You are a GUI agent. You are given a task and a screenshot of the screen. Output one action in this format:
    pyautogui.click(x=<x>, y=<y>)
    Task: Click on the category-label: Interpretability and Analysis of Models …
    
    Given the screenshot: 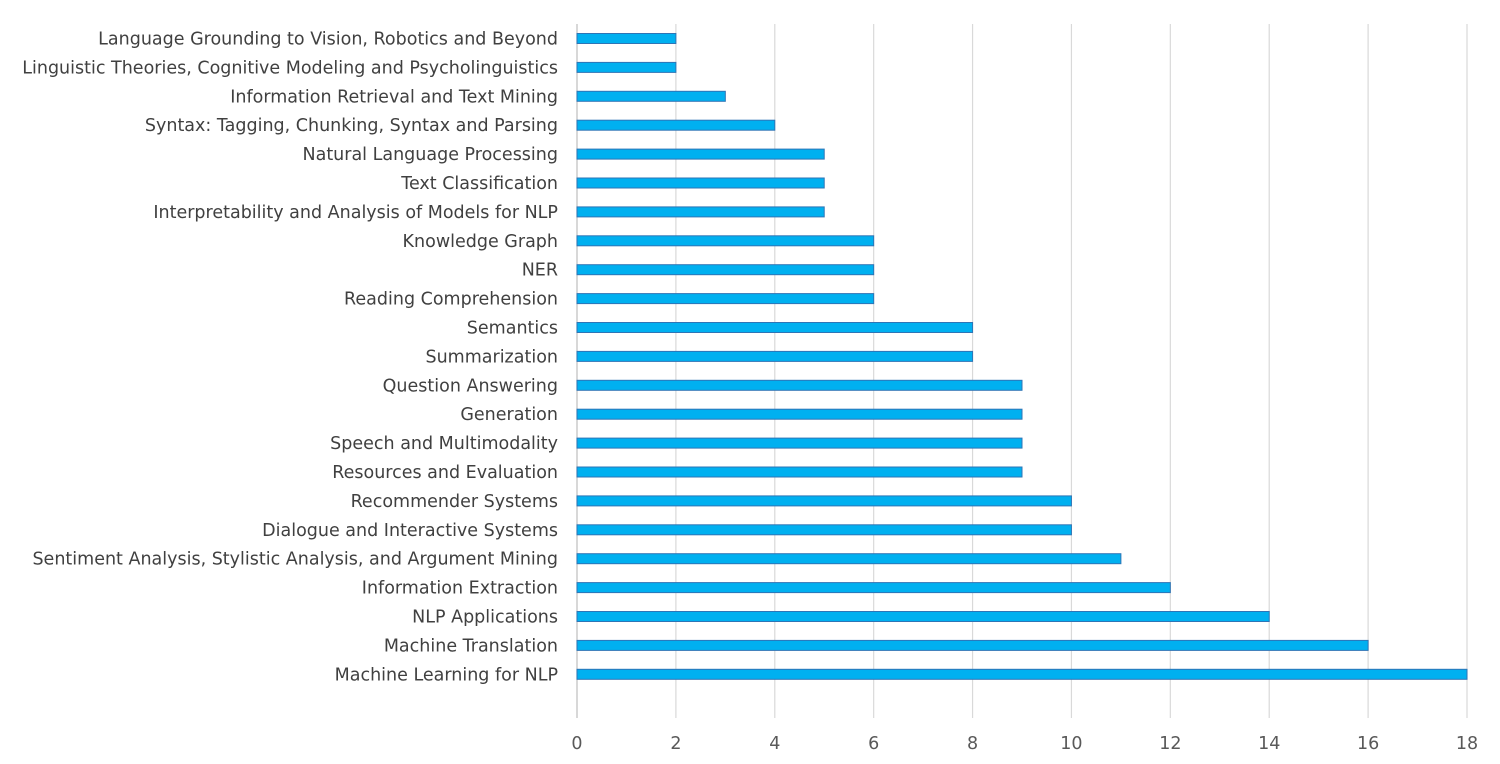 What is the action you would take?
    pyautogui.click(x=355, y=213)
    